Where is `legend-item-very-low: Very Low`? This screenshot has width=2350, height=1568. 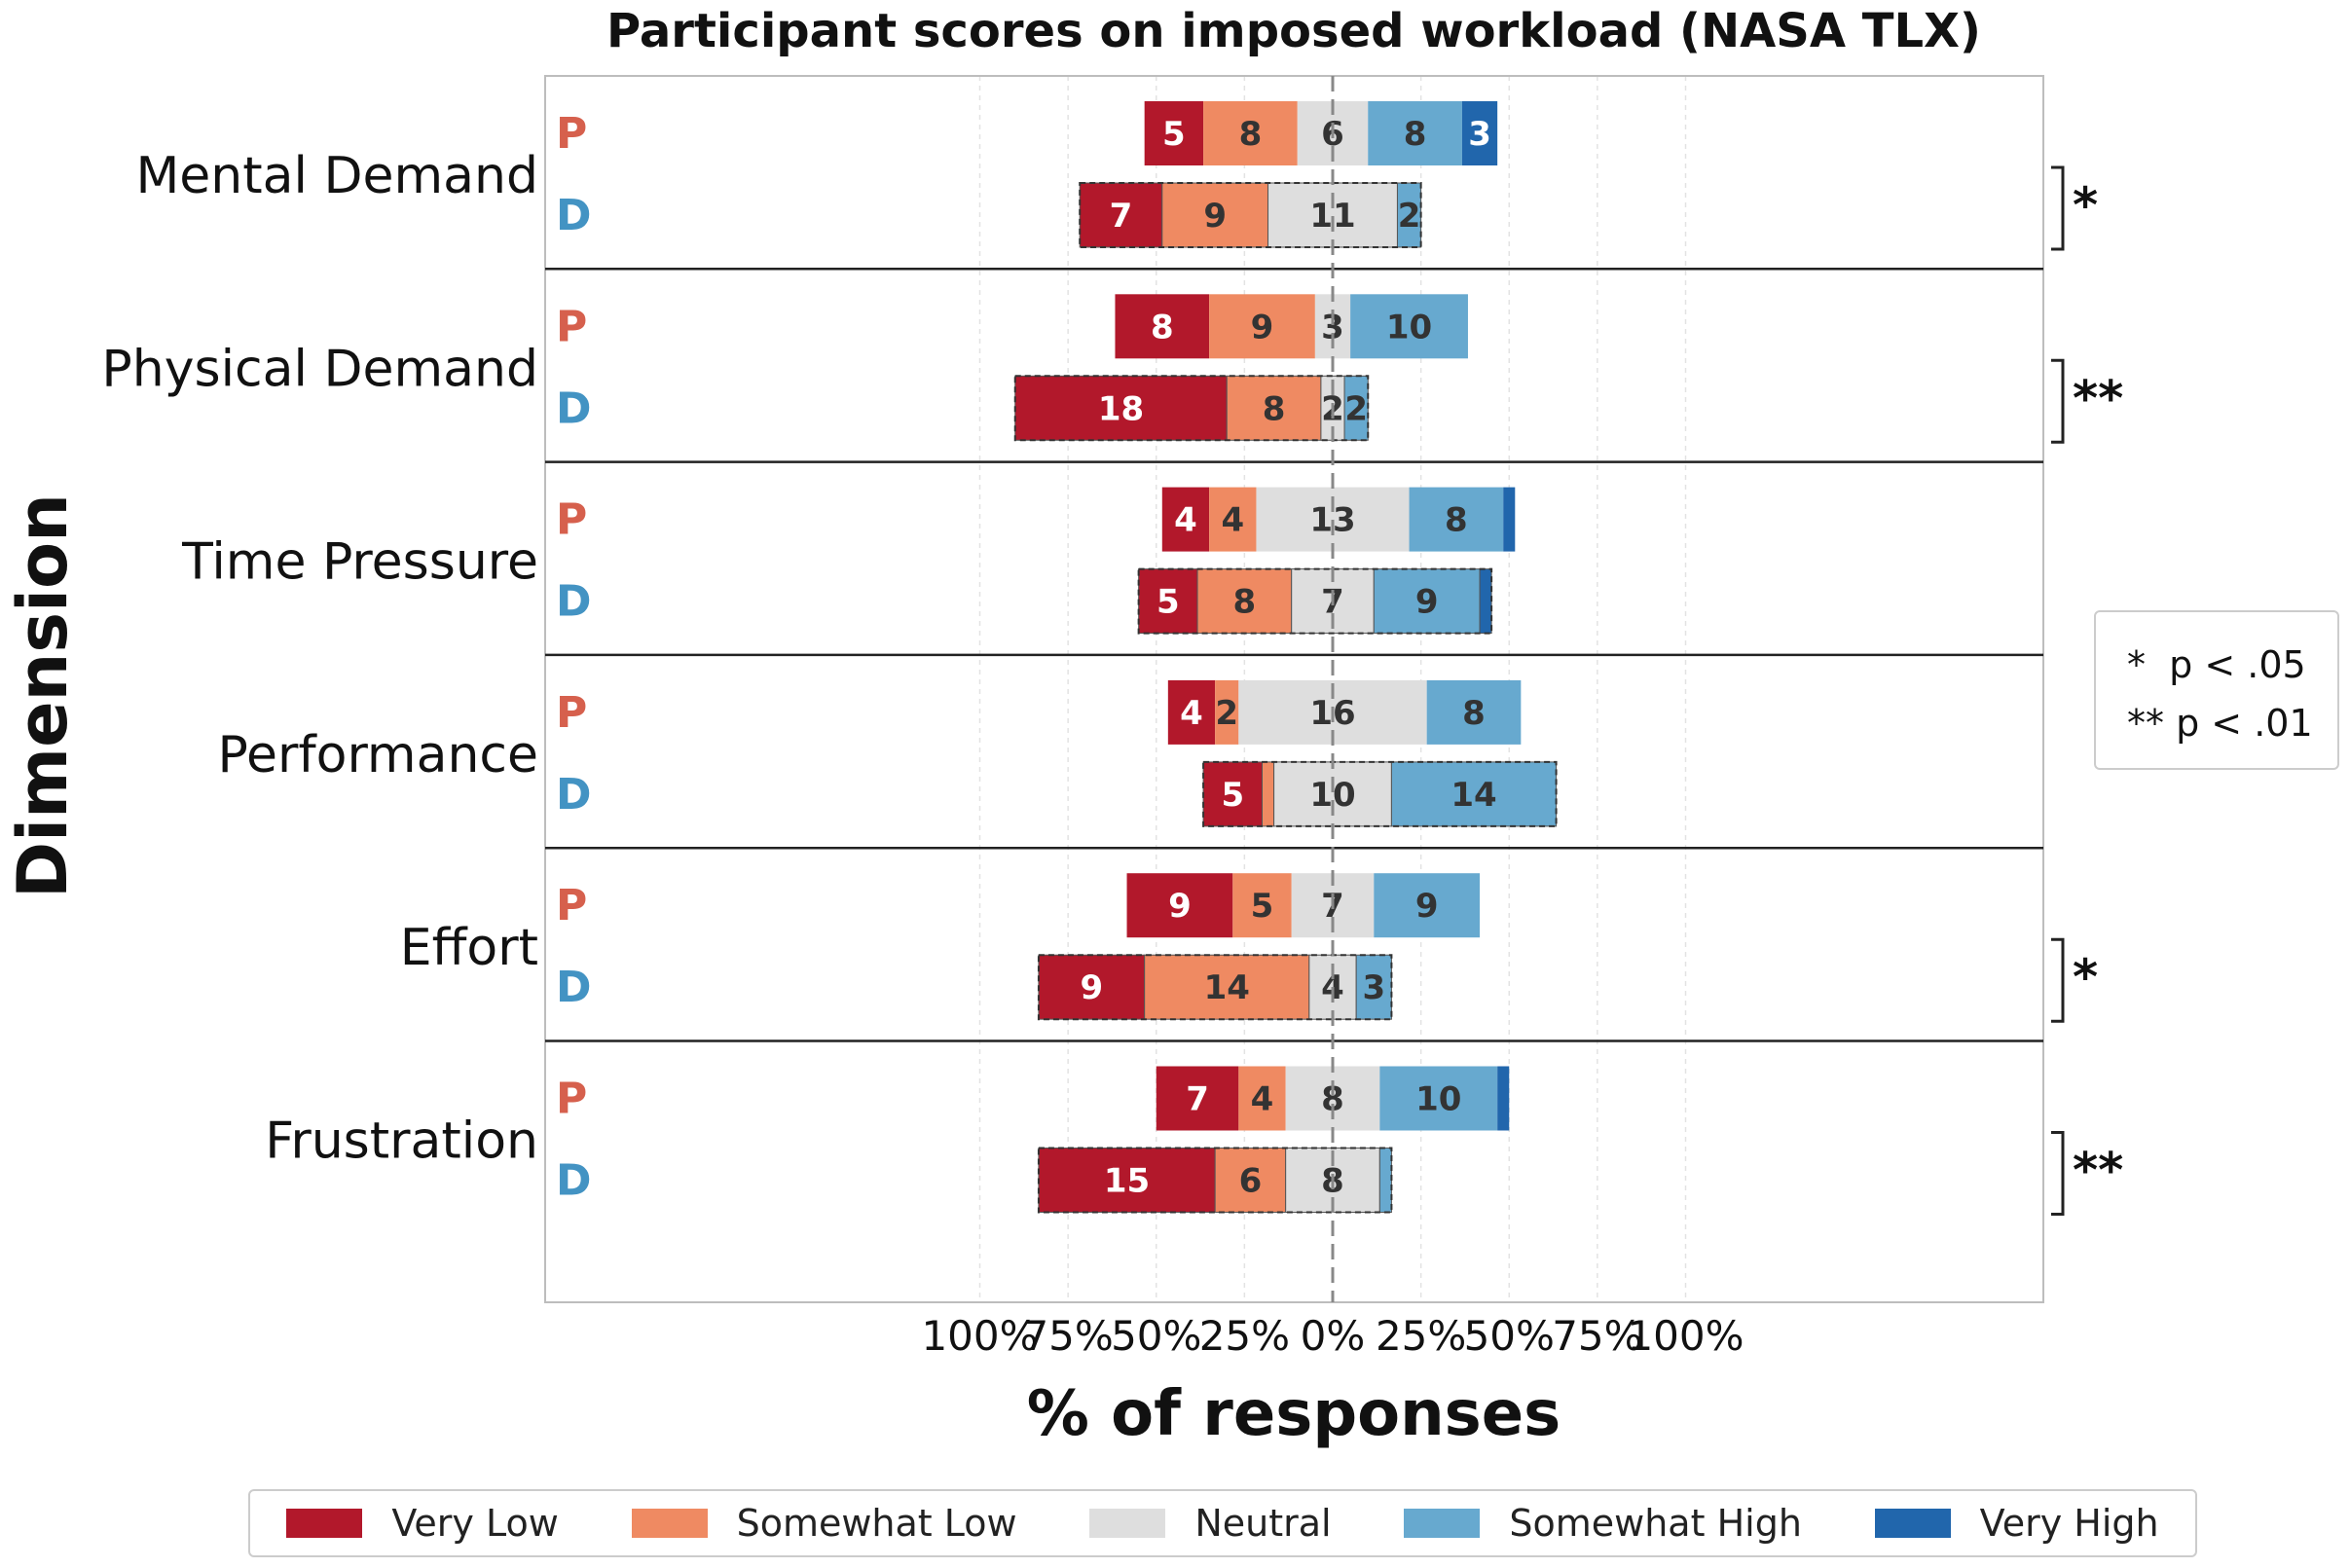
legend-item-very-low: Very Low is located at coordinates (422, 1523).